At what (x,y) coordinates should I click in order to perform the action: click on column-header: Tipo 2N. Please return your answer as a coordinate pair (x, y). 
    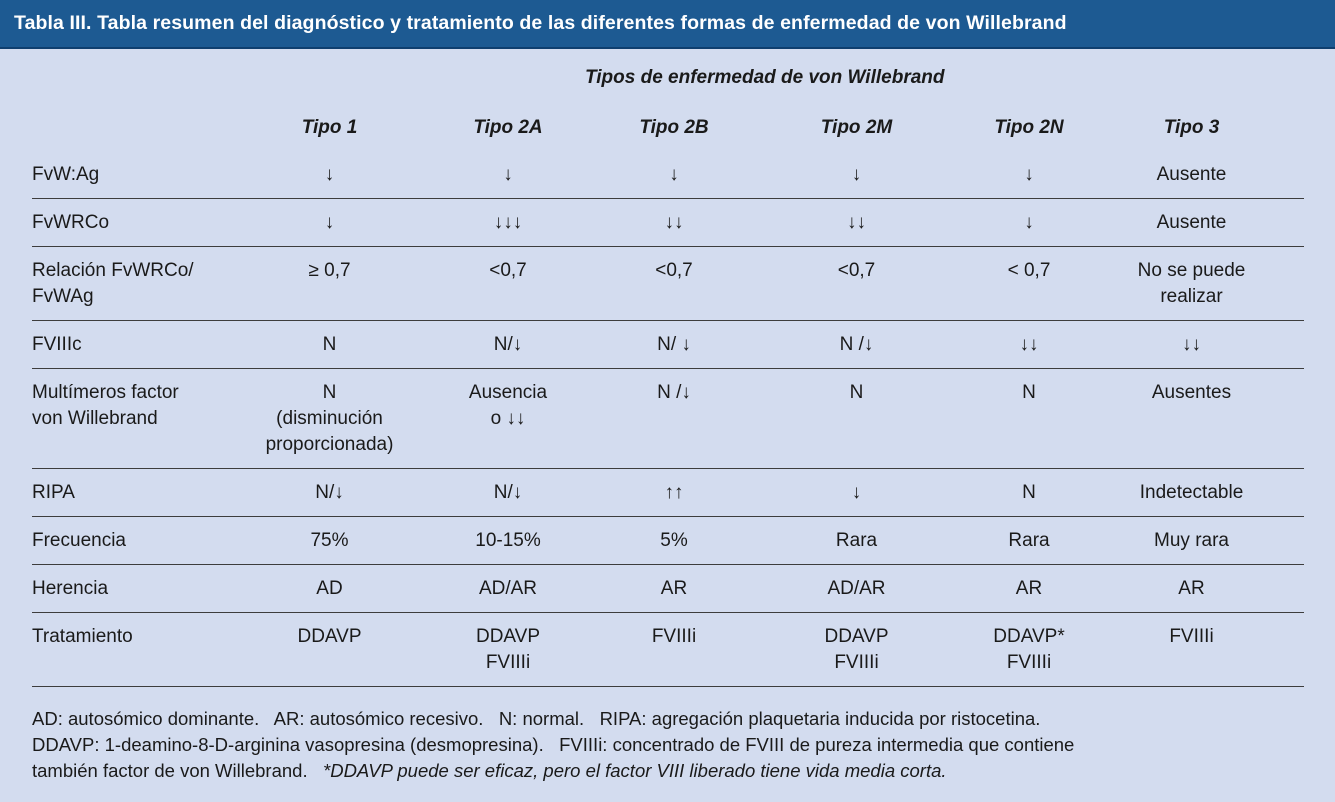
    Looking at the image, I should click on (1029, 127).